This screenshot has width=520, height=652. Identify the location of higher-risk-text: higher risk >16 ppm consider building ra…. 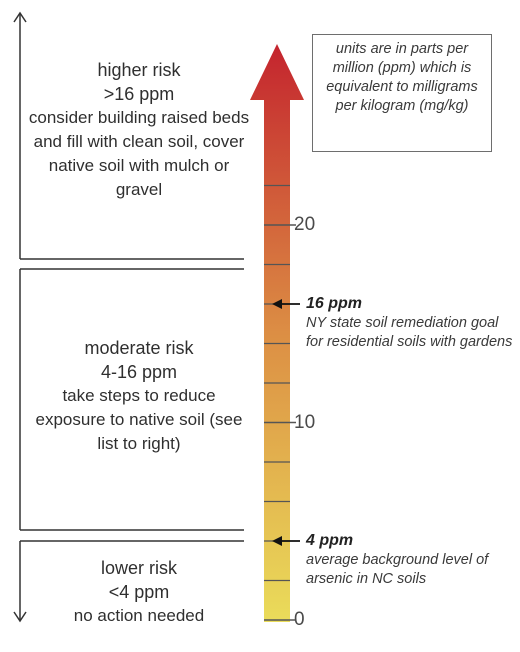
(139, 130).